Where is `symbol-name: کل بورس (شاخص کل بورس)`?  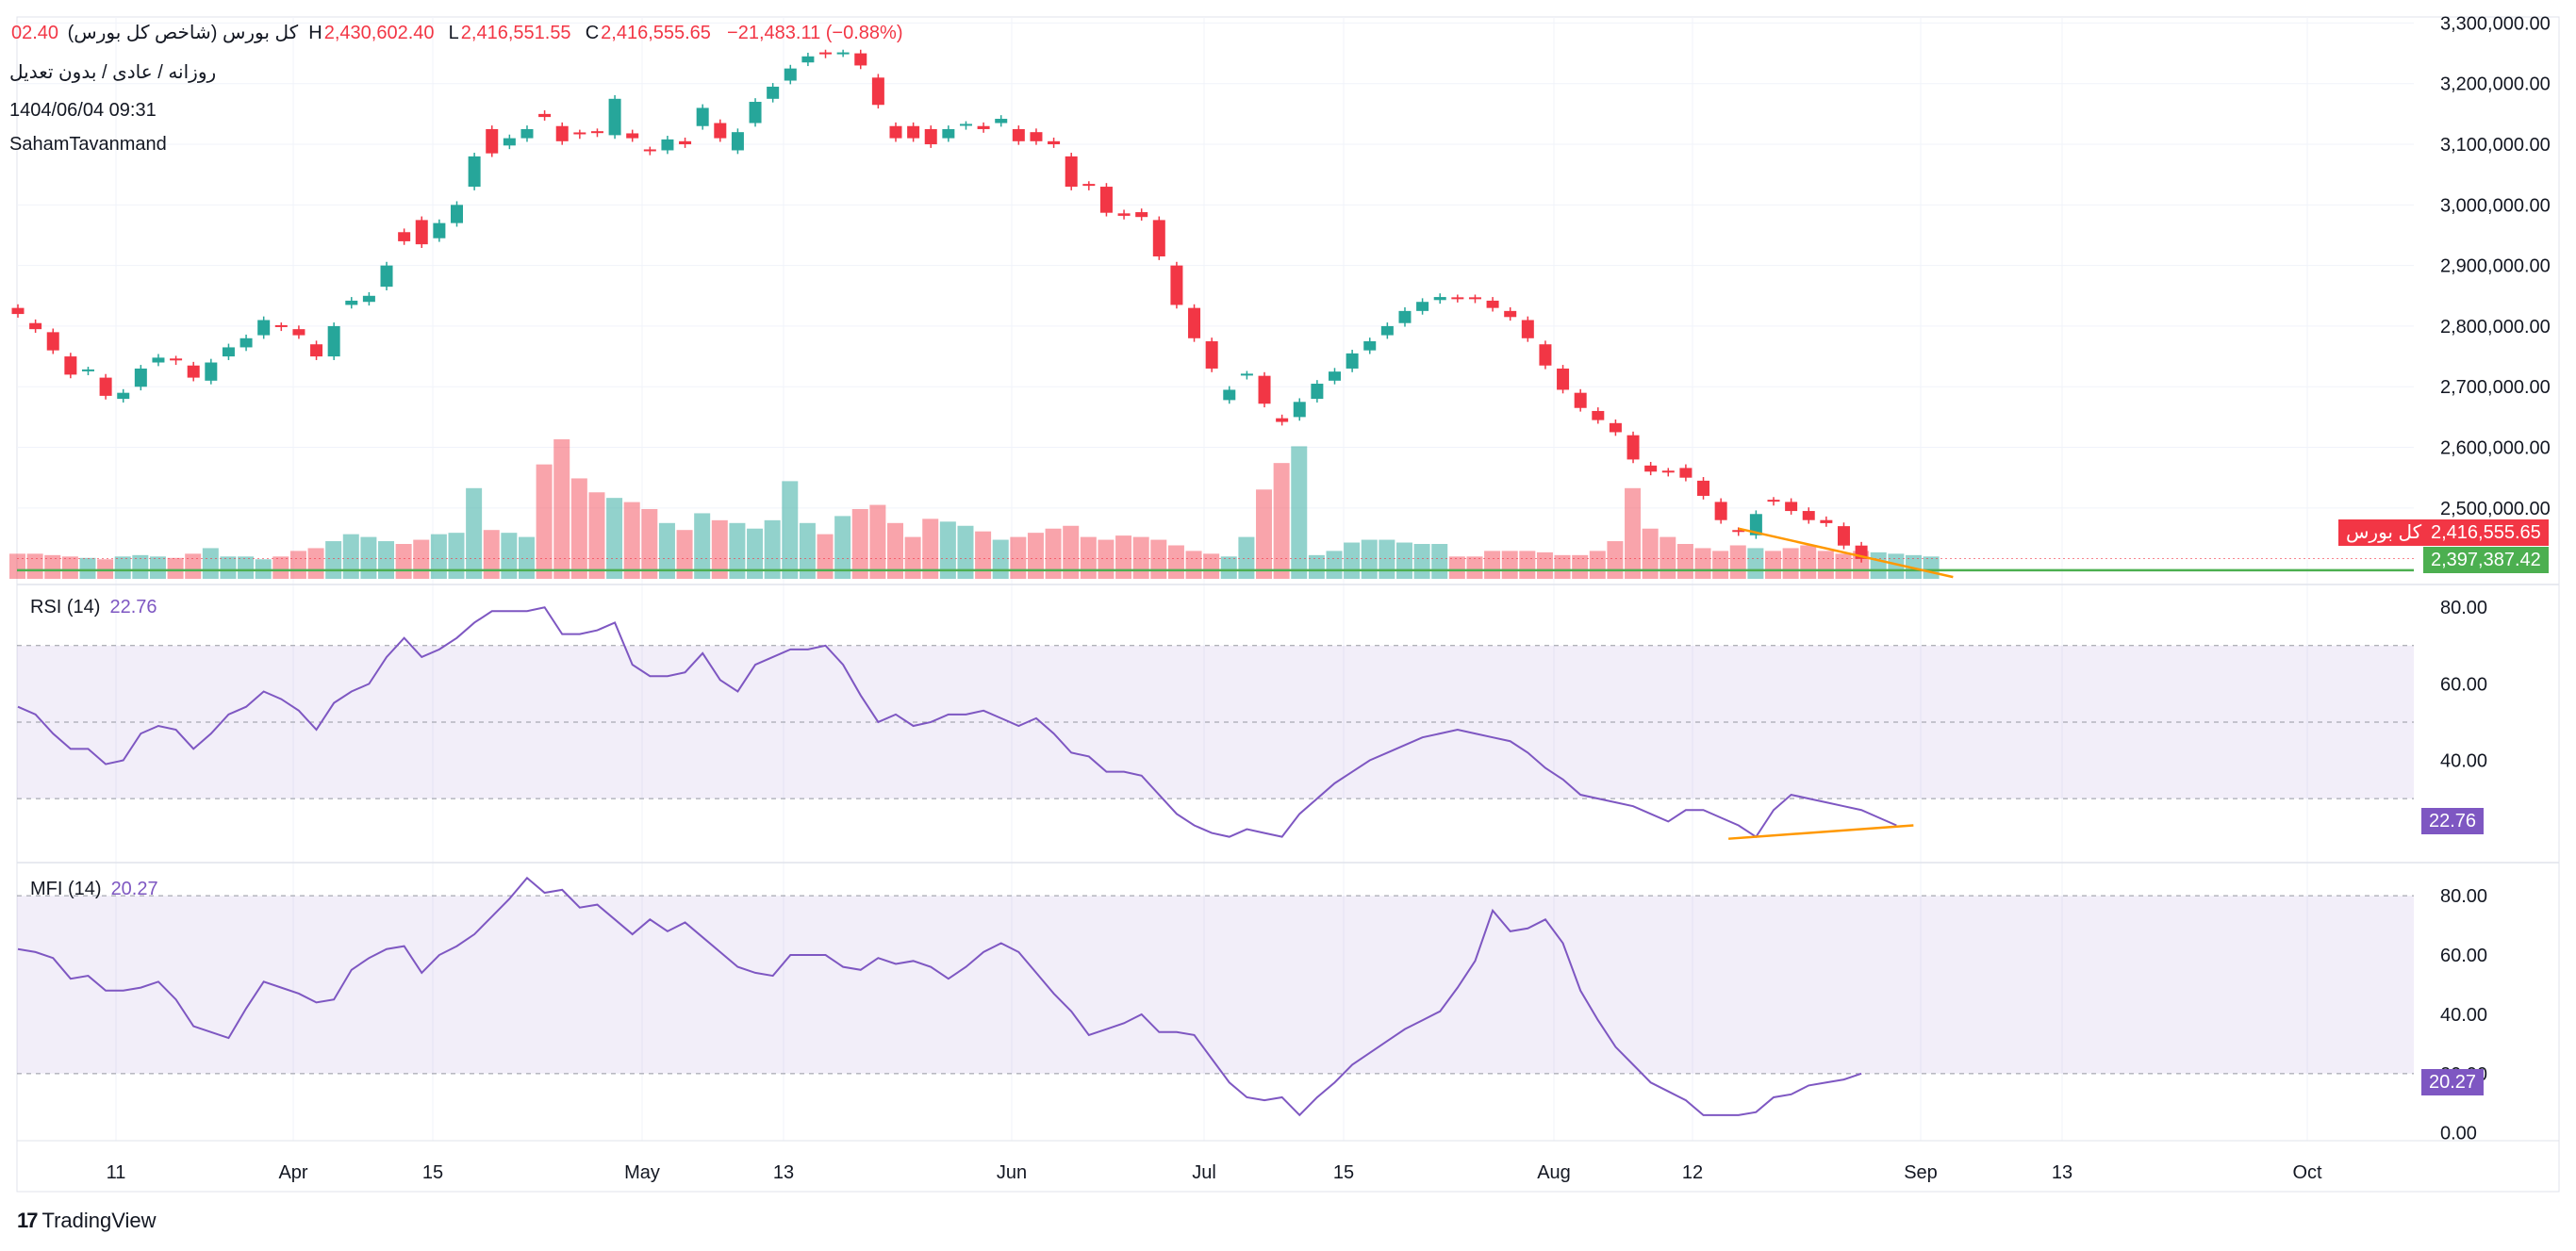
symbol-name: کل بورس (شاخص کل بورس) is located at coordinates (183, 33).